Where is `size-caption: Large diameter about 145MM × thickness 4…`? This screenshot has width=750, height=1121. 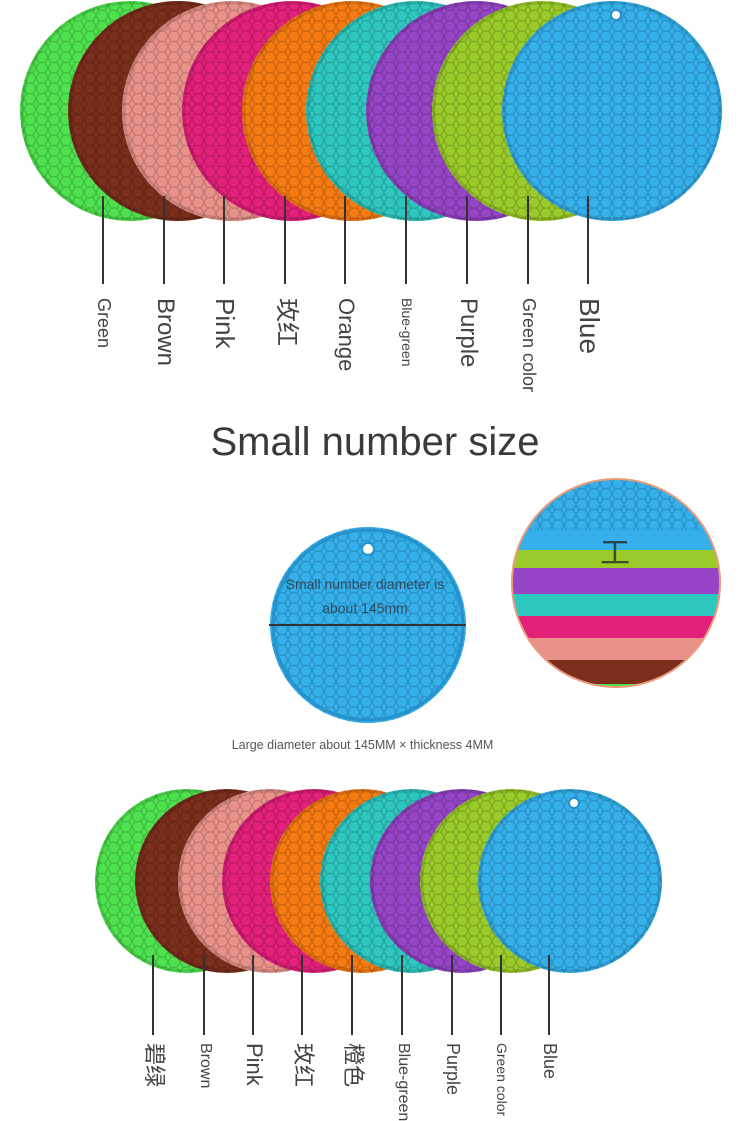
size-caption: Large diameter about 145MM × thickness 4… is located at coordinates (362, 745).